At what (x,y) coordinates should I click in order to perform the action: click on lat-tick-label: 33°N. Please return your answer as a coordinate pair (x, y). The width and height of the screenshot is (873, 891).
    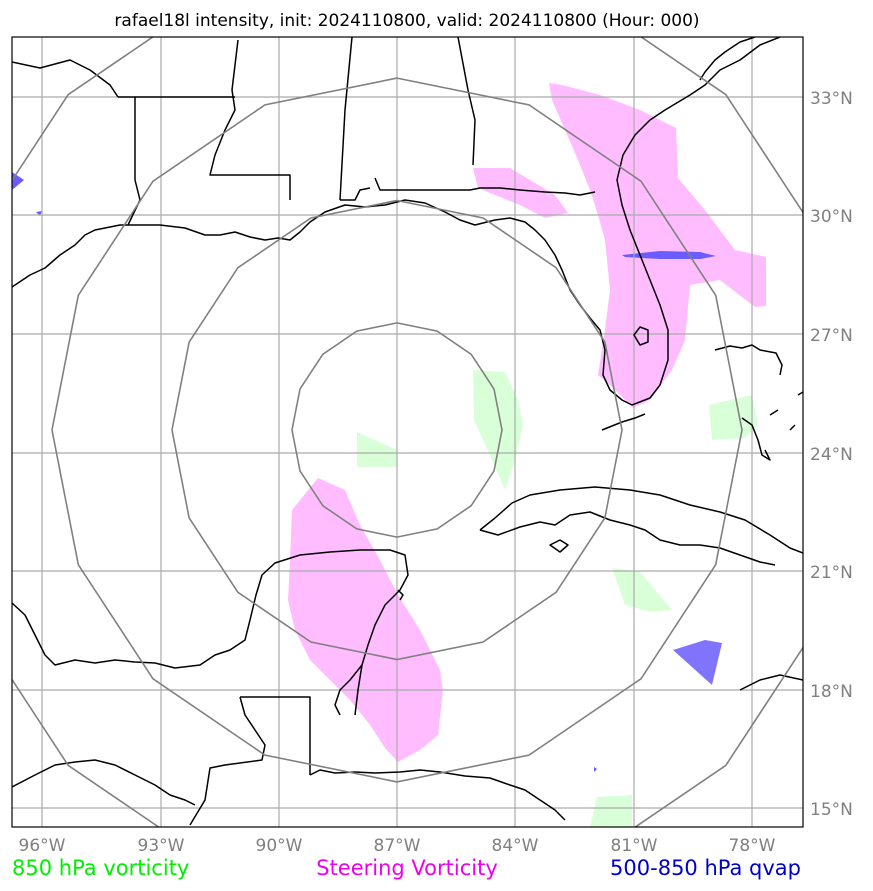
    Looking at the image, I should click on (831, 99).